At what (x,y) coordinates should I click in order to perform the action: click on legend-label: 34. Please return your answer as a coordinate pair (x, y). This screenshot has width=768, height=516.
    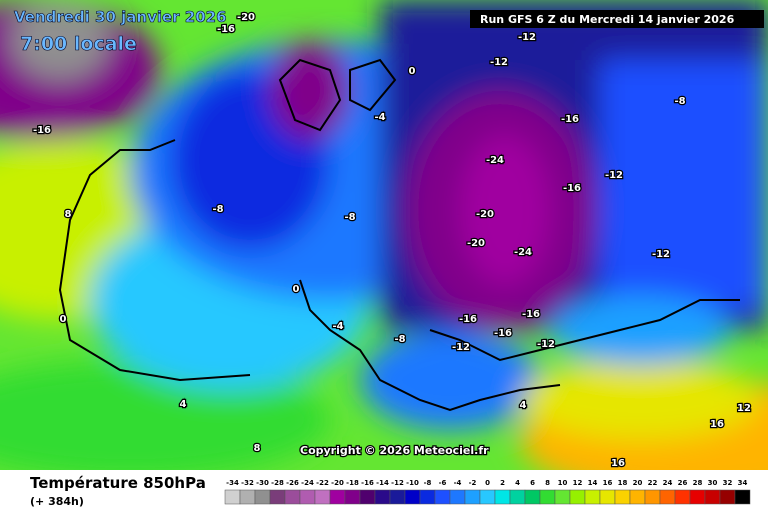
    Looking at the image, I should click on (743, 483).